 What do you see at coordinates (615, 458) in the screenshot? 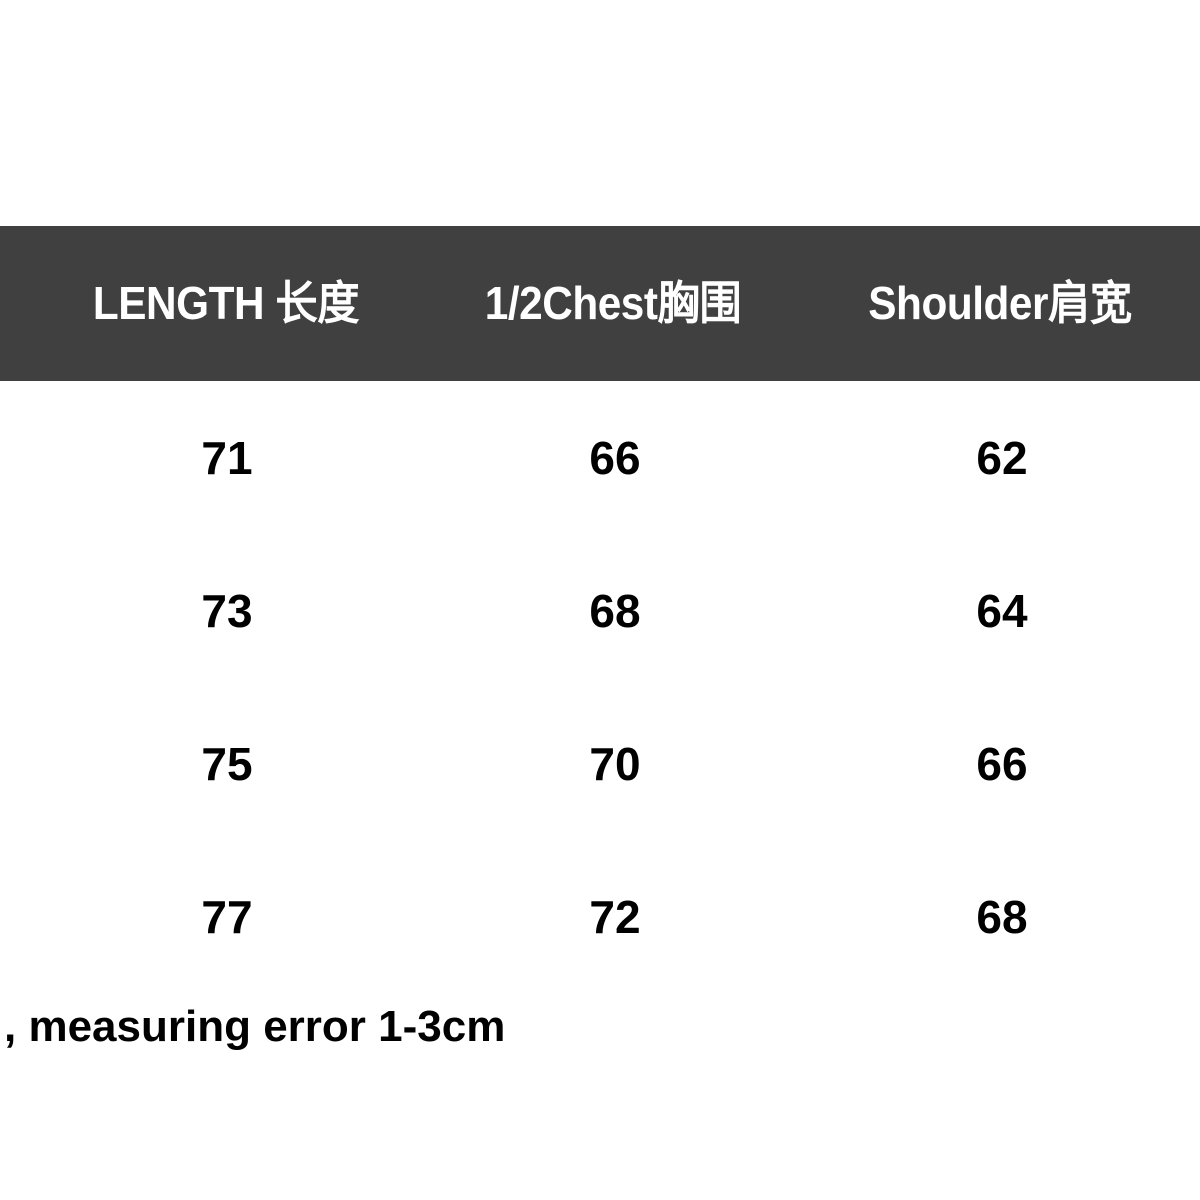
I see `cell-chest: 66` at bounding box center [615, 458].